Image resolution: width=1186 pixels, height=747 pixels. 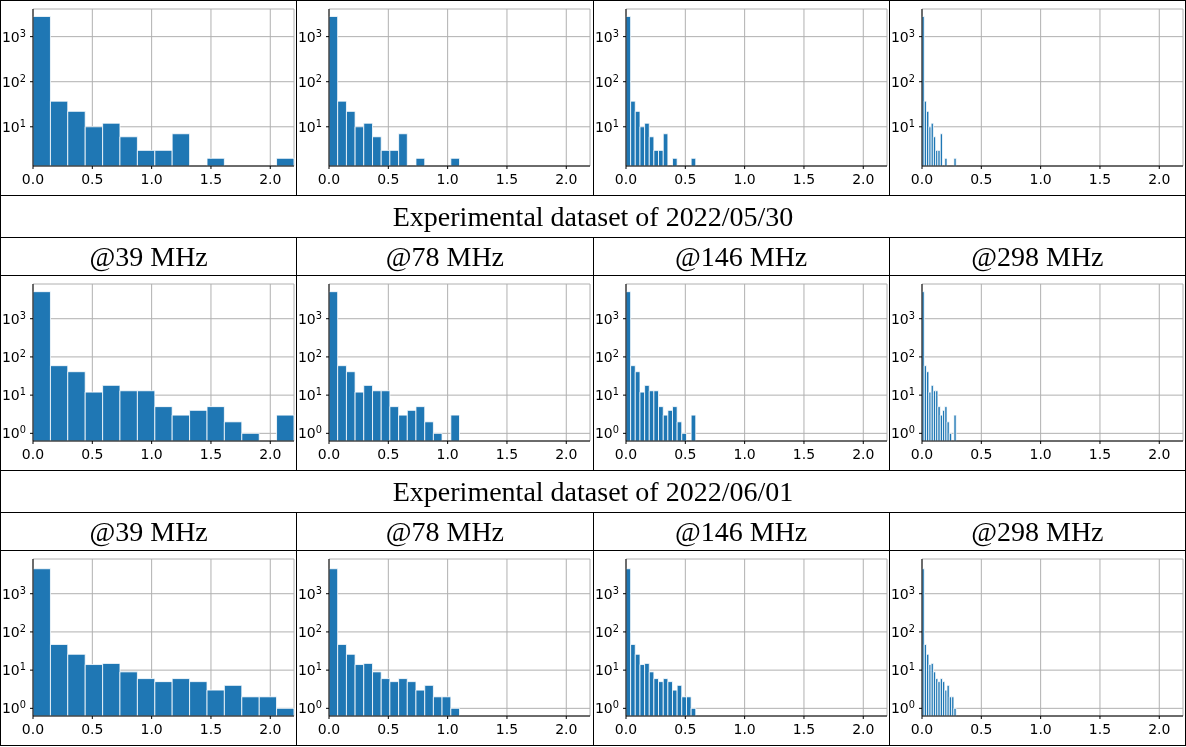 I want to click on chart-title: @146 MHz, so click(x=741, y=256).